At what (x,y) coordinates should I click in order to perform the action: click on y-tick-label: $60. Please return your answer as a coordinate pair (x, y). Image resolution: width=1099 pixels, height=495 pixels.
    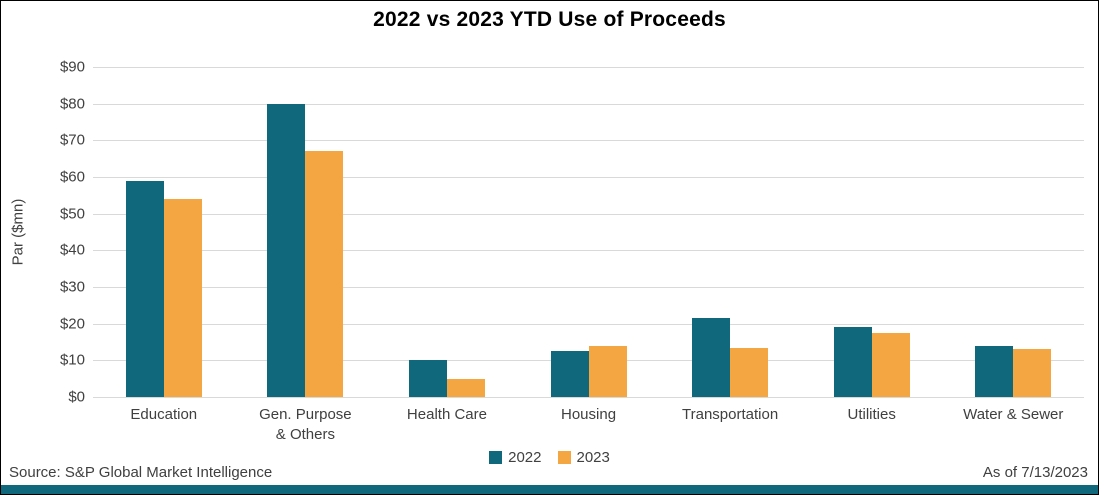
    Looking at the image, I should click on (72, 177).